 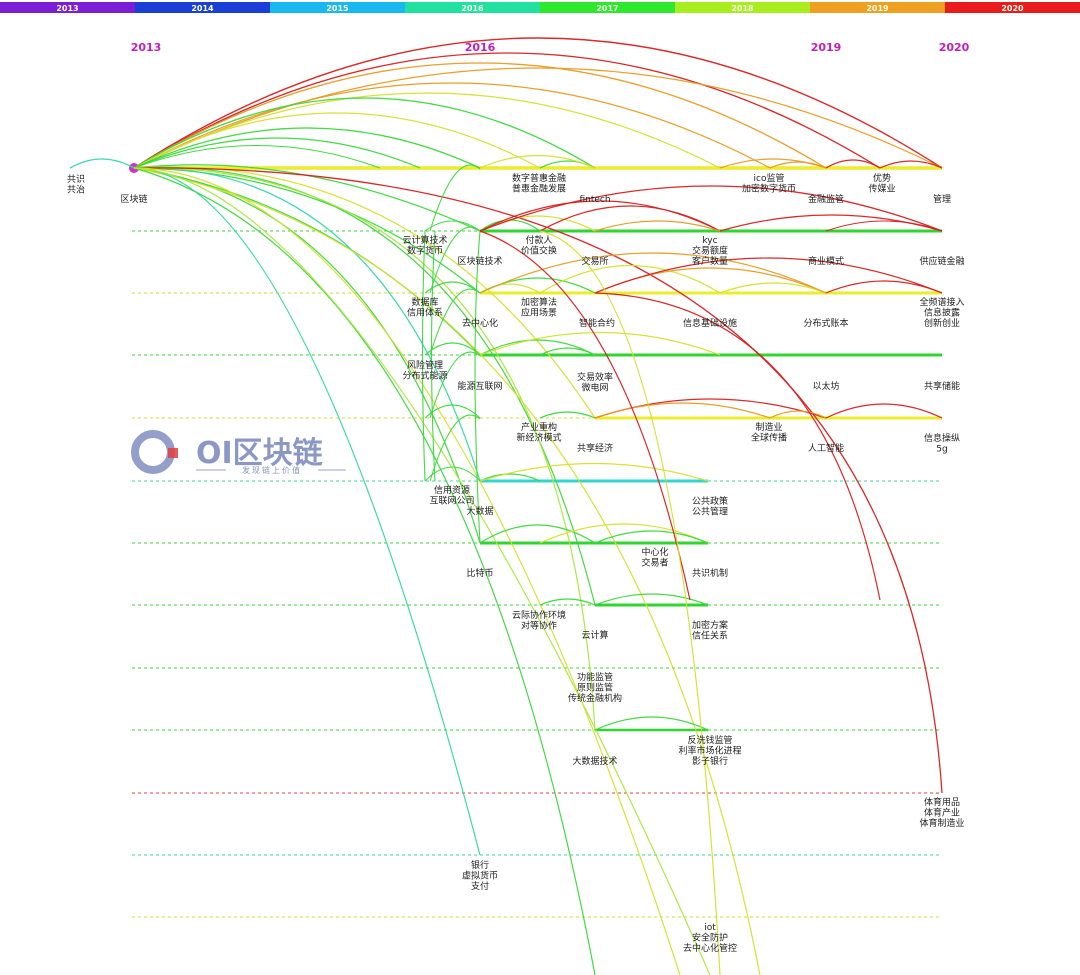 I want to click on keyword-label-line: ico监管, so click(x=769, y=178).